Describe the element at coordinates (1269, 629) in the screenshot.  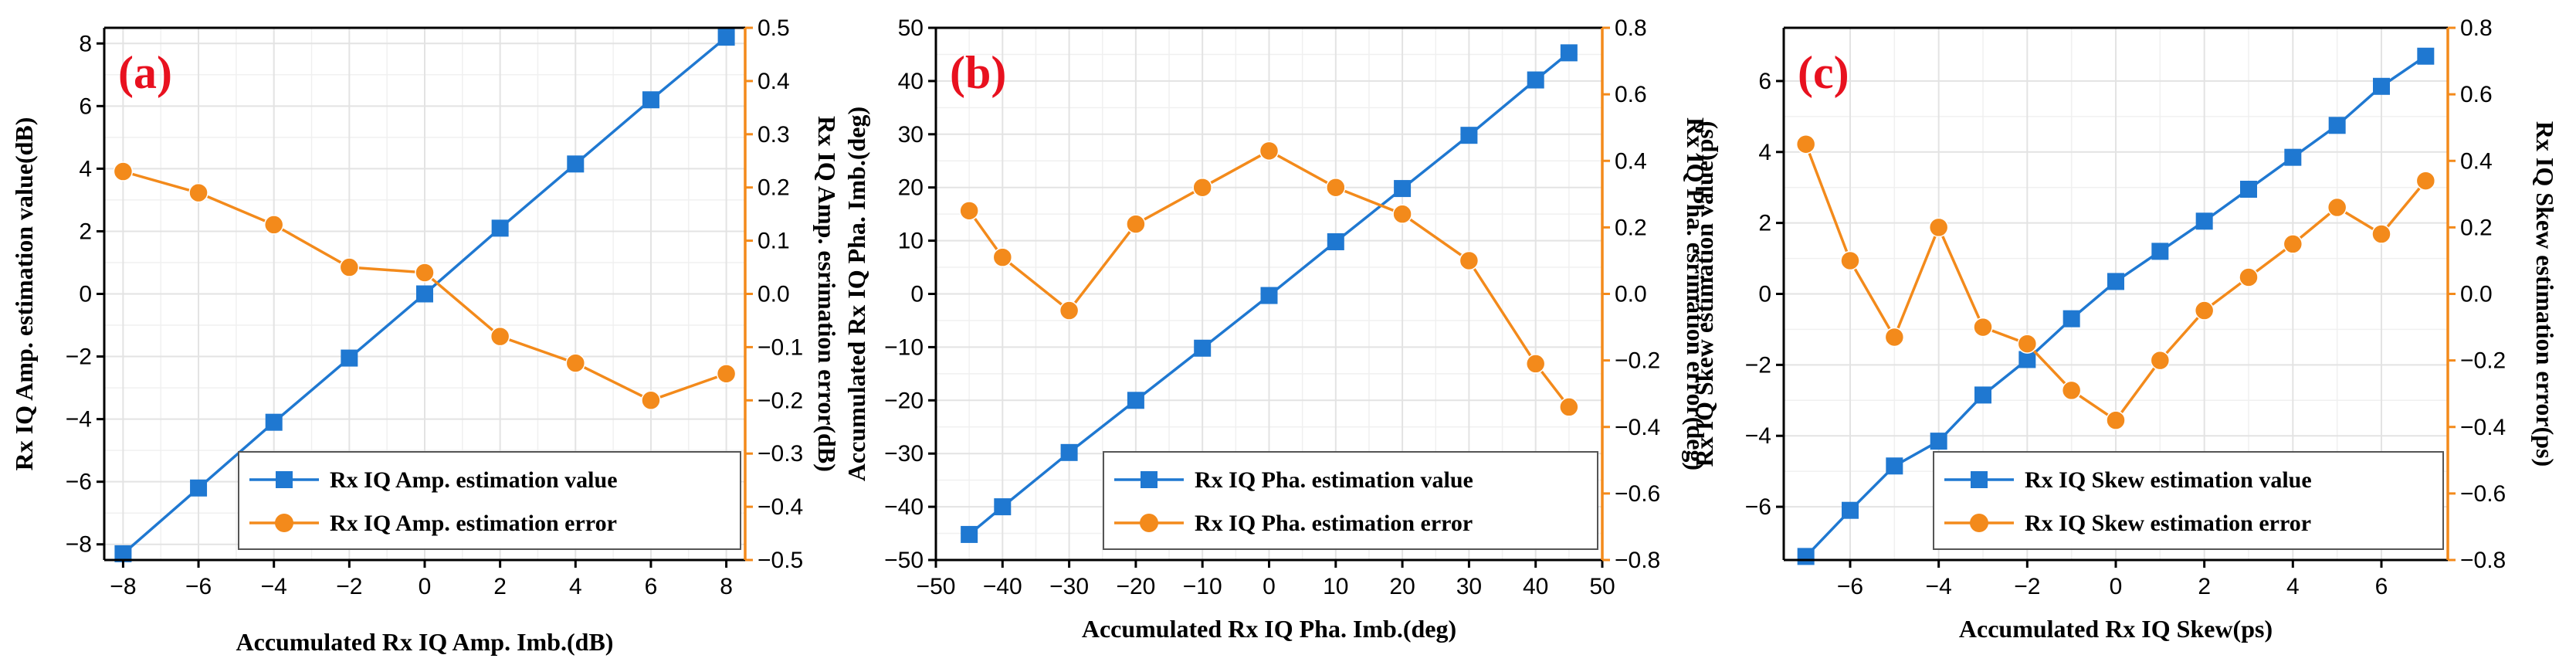
I see `x-axis-title: Accumulated Rx IQ Pha. Imb.(deg)` at that location.